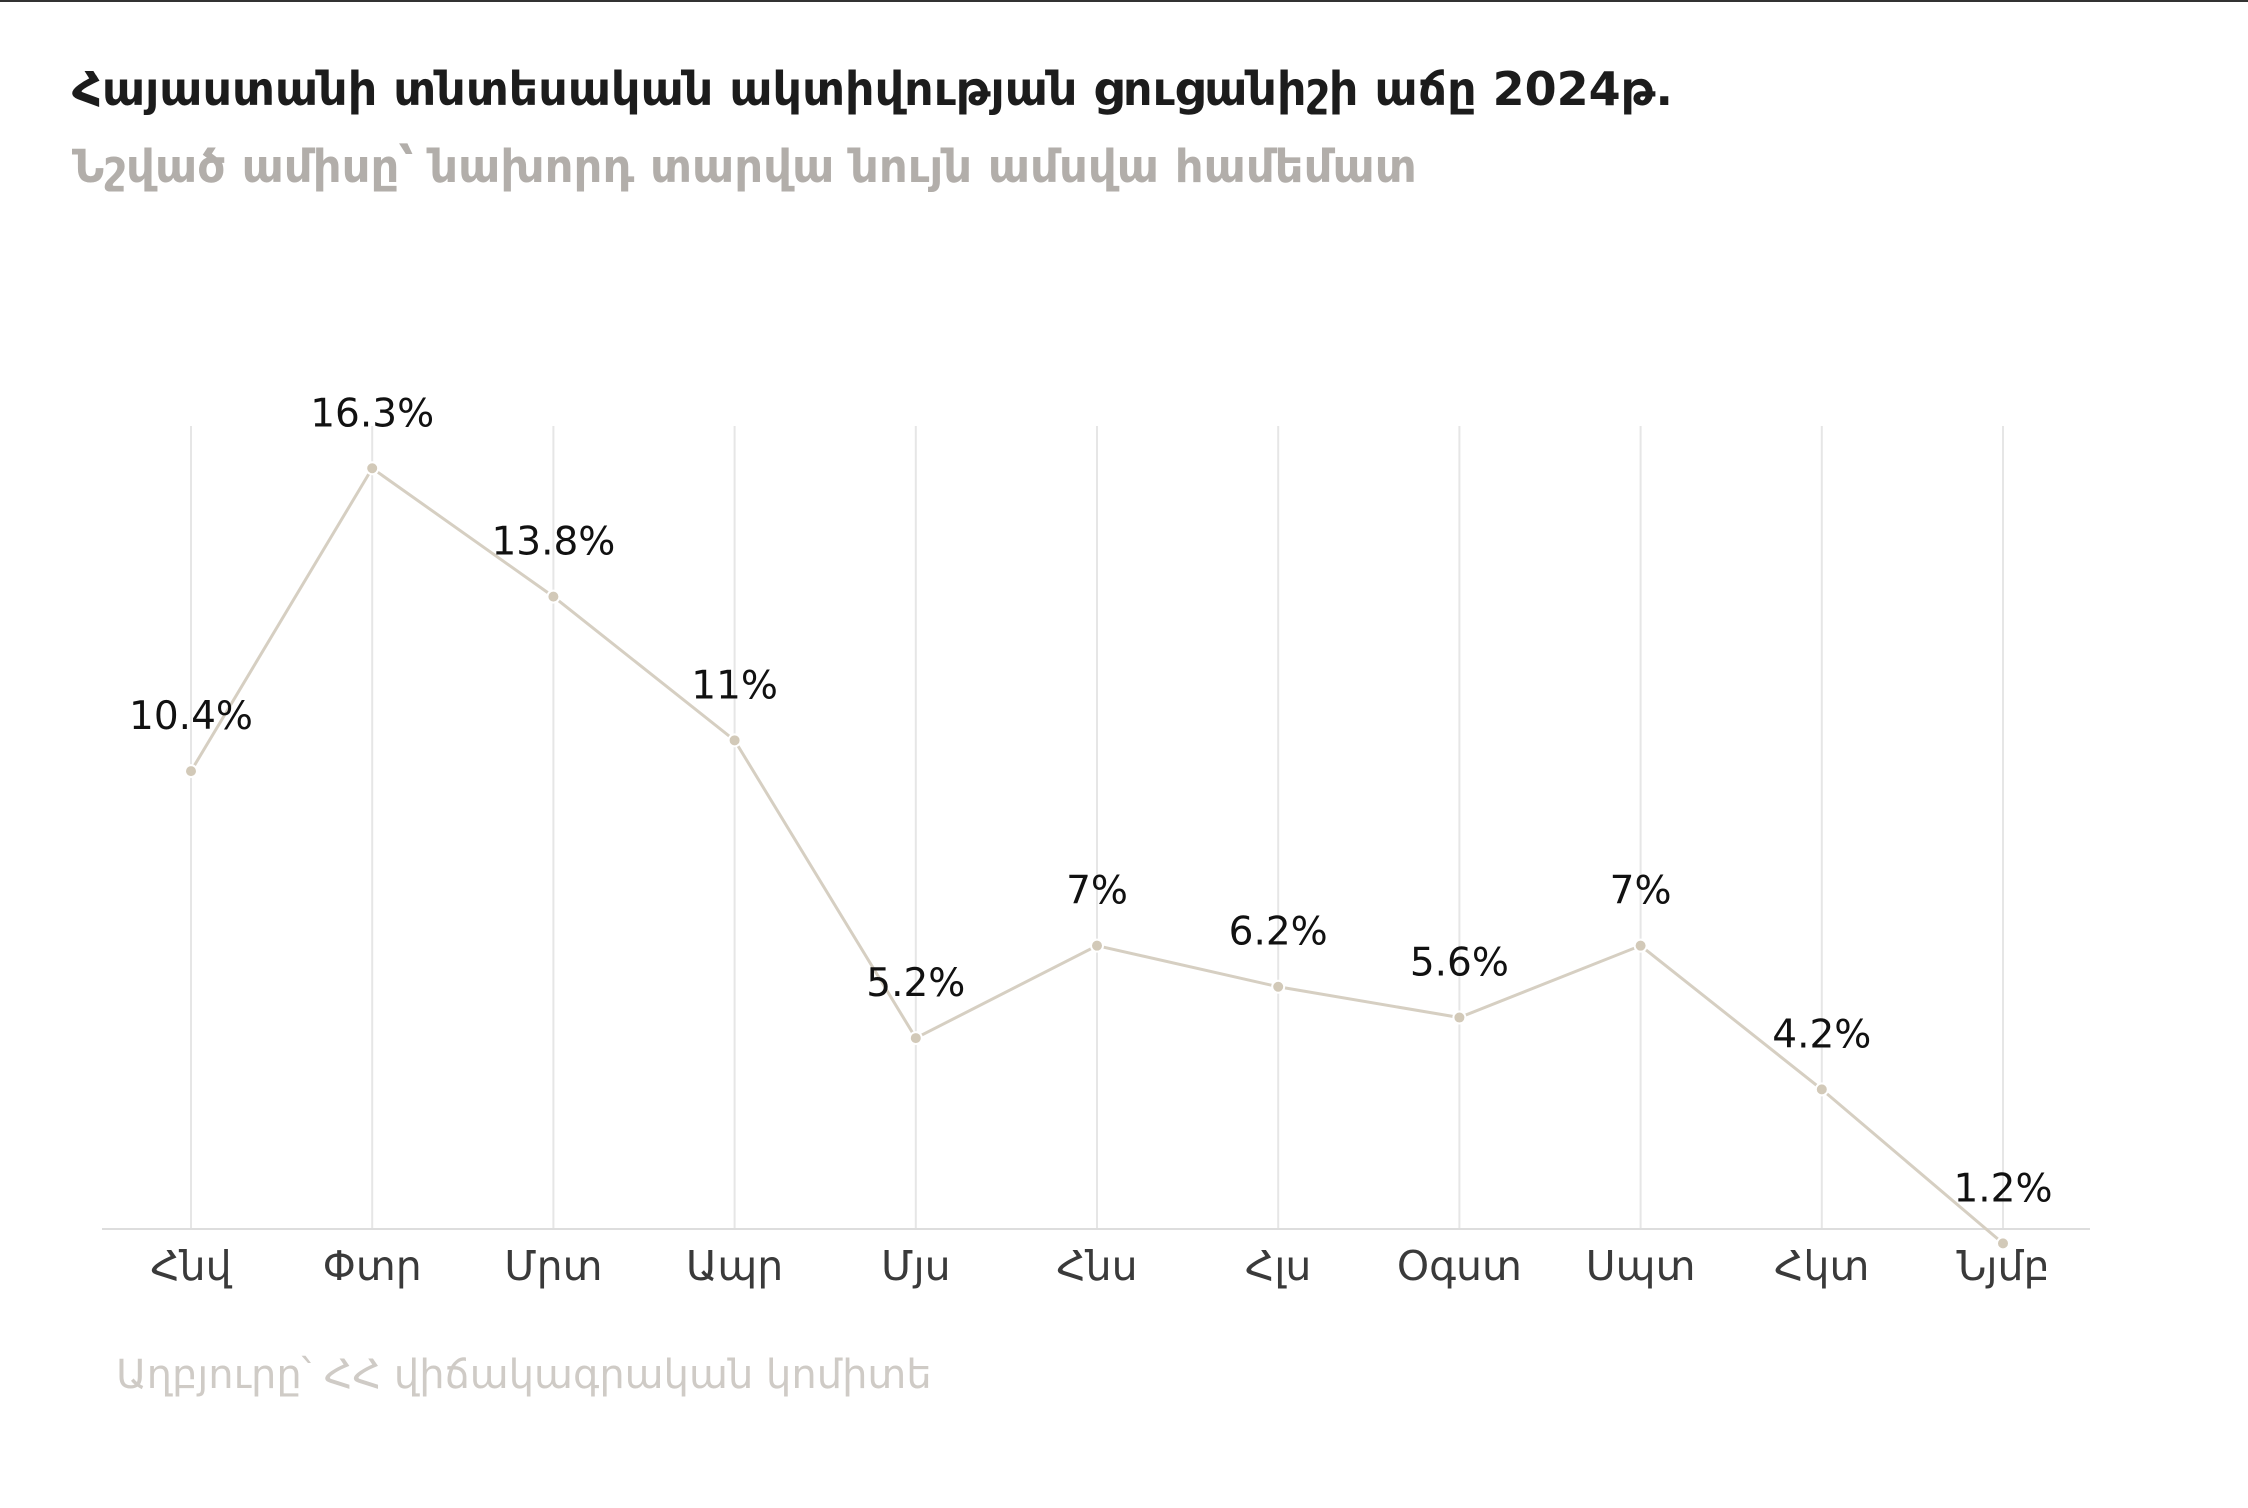 This screenshot has width=2248, height=1508. Describe the element at coordinates (553, 1266) in the screenshot. I see `x-tick-label: Մրտ` at that location.